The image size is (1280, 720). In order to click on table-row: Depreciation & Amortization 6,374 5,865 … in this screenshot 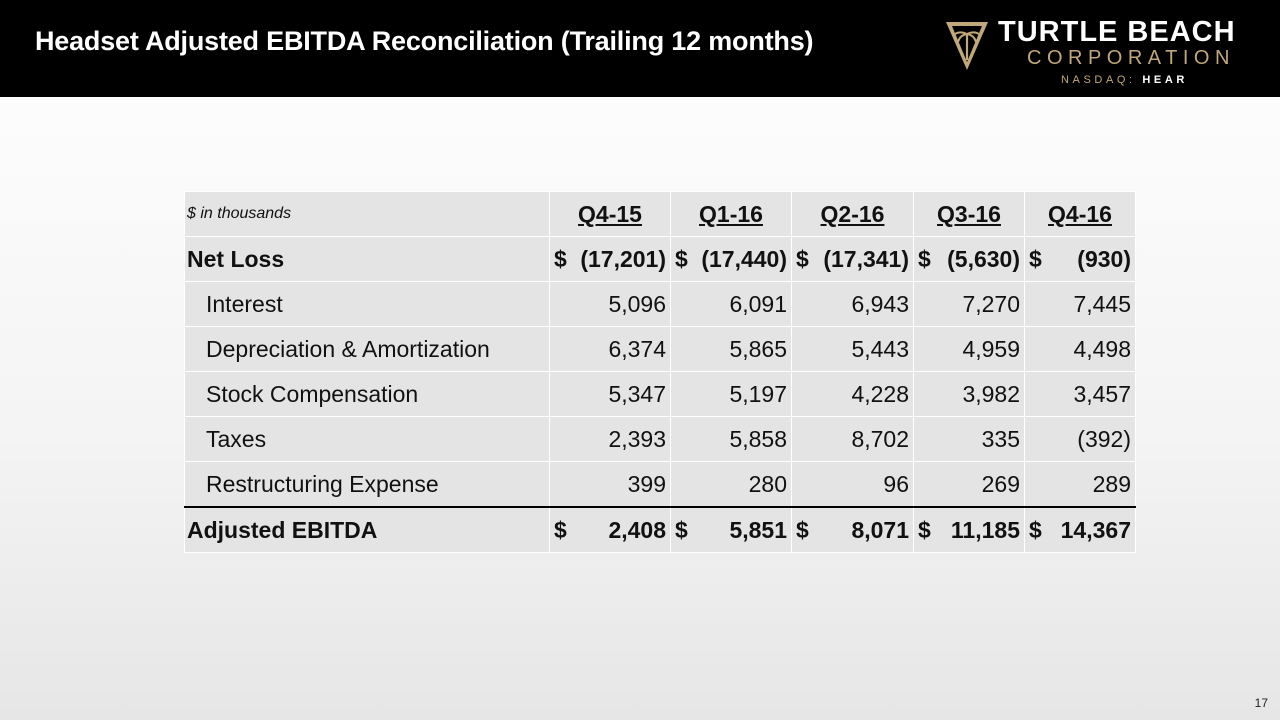, I will do `click(660, 349)`.